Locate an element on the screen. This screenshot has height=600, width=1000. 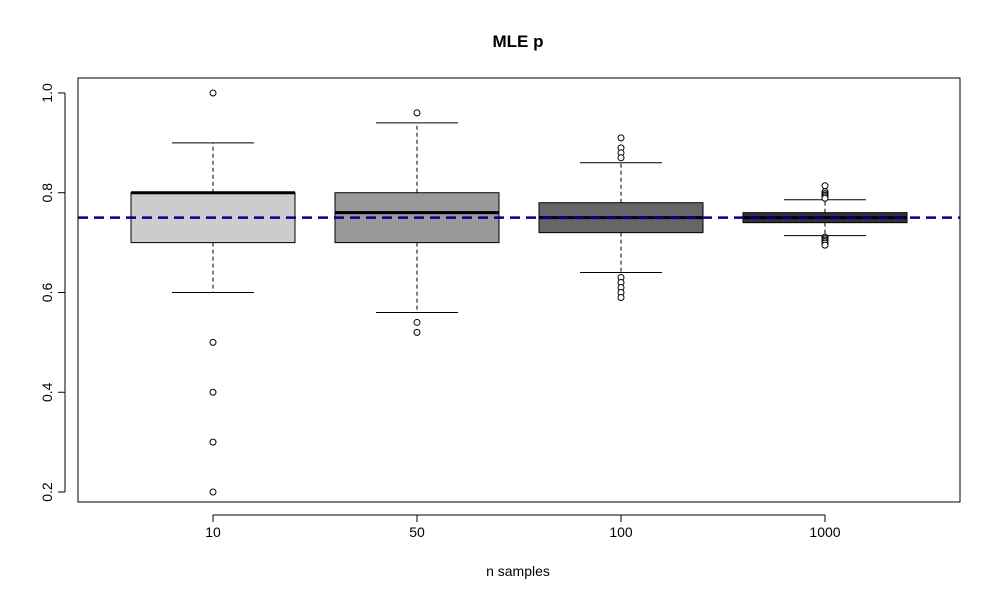
x-tick-label: 1000 is located at coordinates (824, 532).